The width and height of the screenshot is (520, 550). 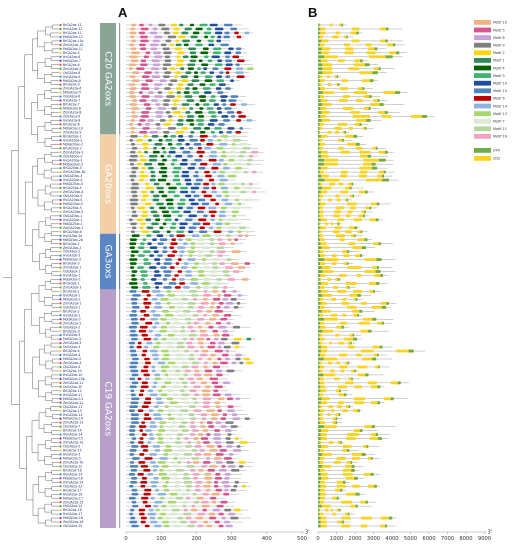 What do you see at coordinates (72, 514) in the screenshot?
I see `gene-label: HvGA2ox-17` at bounding box center [72, 514].